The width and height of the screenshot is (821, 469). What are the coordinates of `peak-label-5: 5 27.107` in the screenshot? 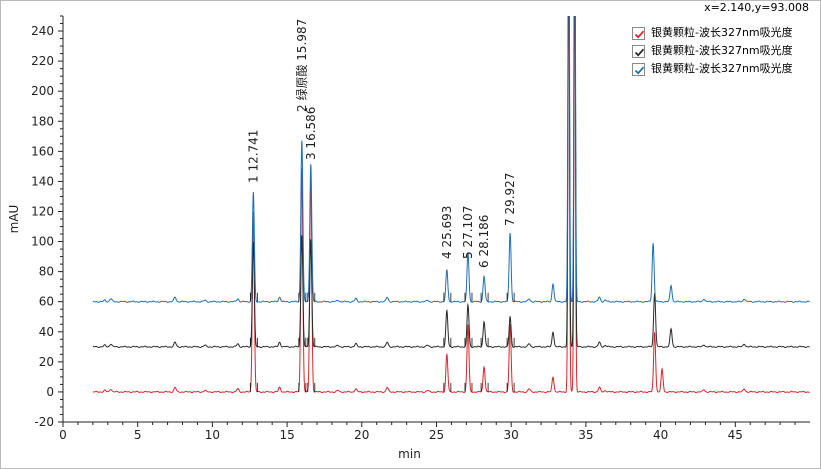 It's located at (468, 232).